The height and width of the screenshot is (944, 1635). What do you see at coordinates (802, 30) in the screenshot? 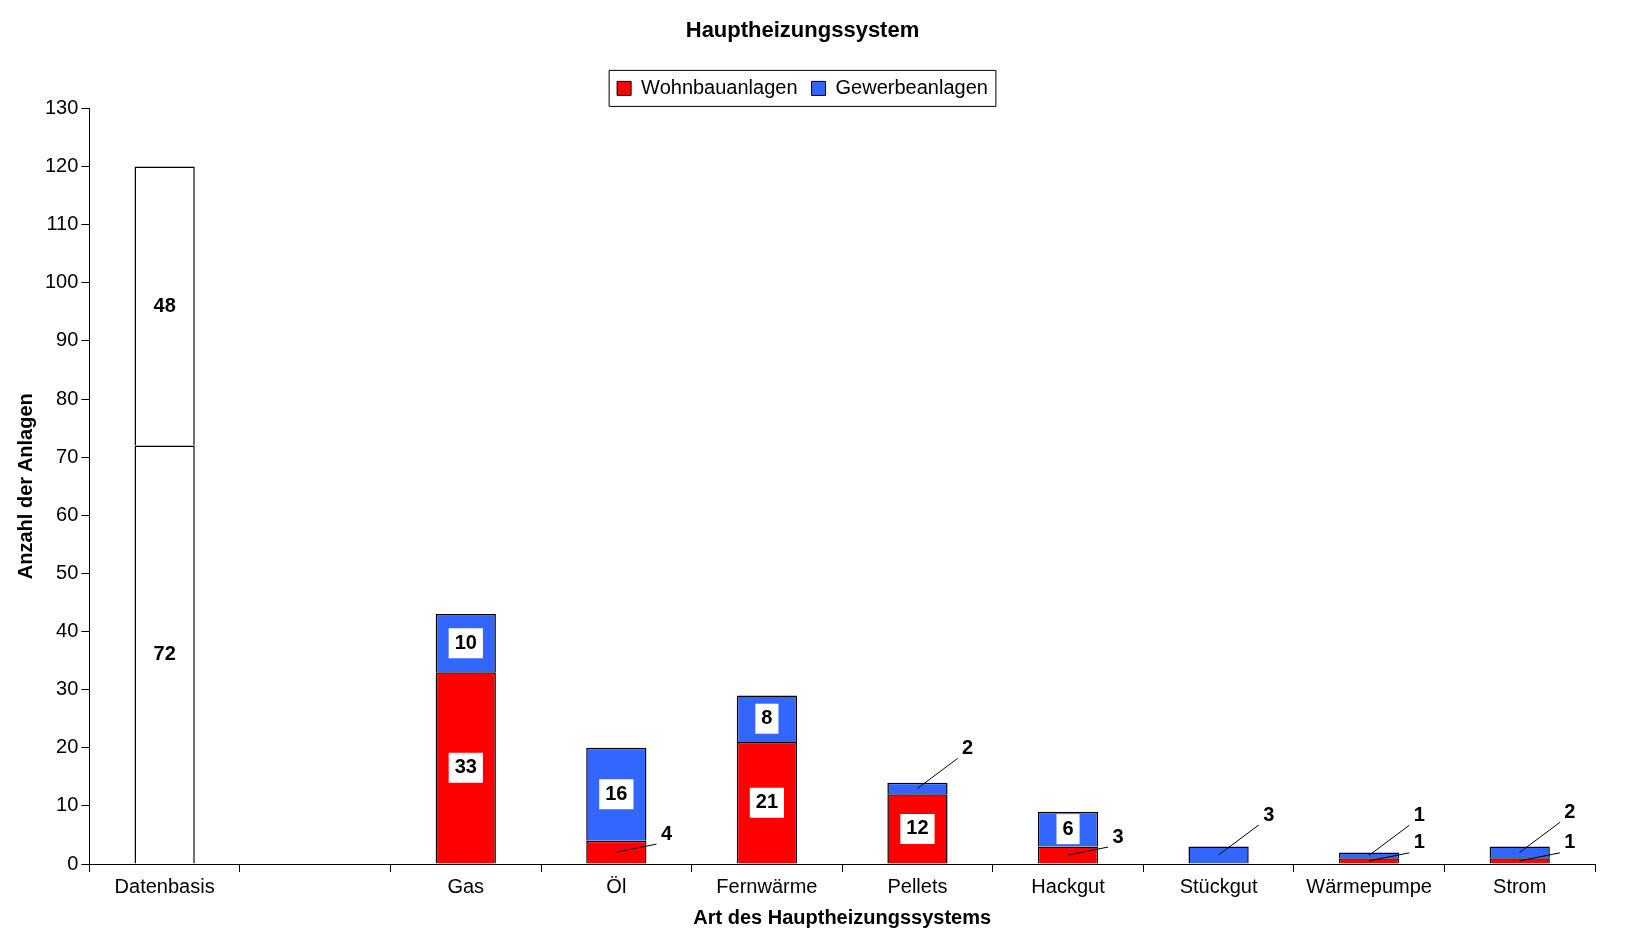
I see `chart-title: Hauptheizungssystem` at bounding box center [802, 30].